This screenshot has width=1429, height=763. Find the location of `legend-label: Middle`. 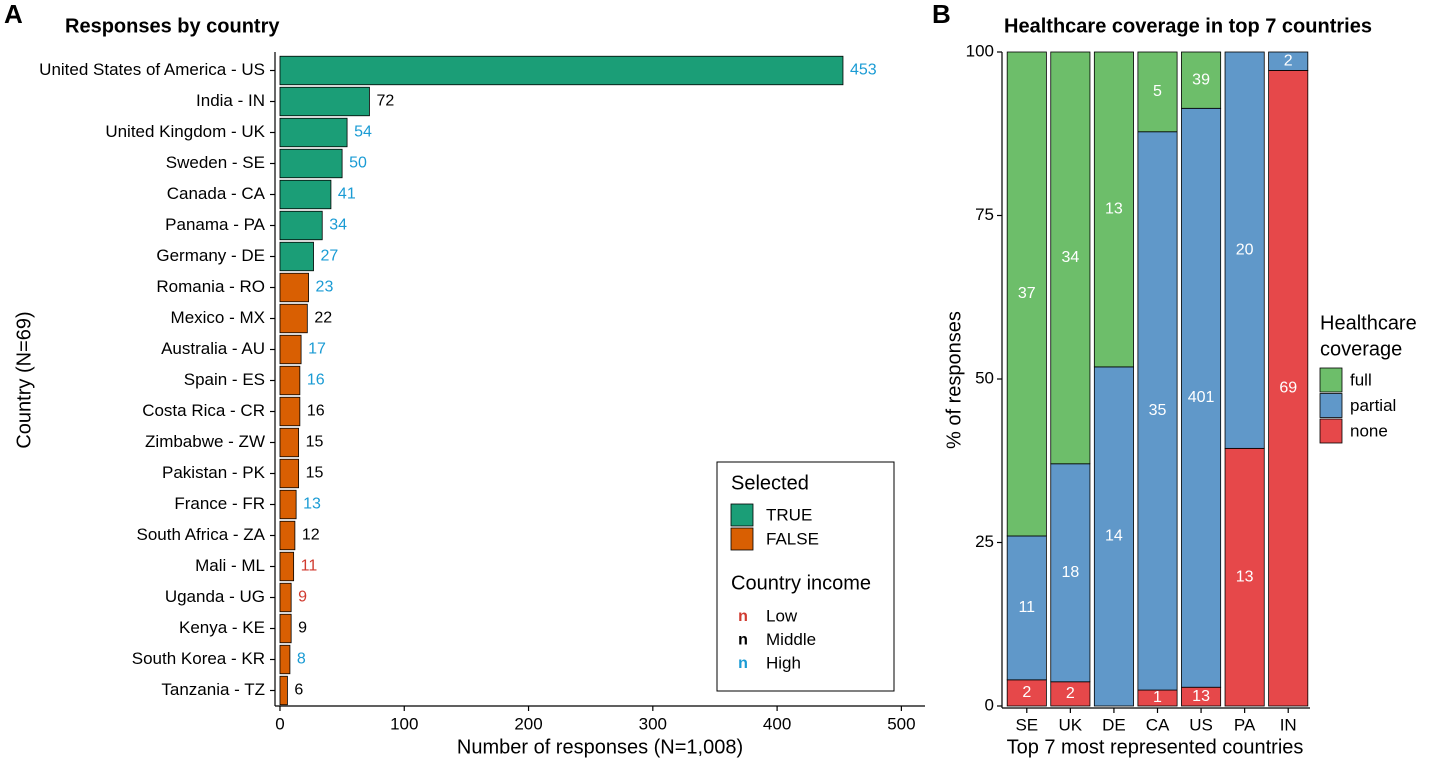

legend-label: Middle is located at coordinates (791, 639).